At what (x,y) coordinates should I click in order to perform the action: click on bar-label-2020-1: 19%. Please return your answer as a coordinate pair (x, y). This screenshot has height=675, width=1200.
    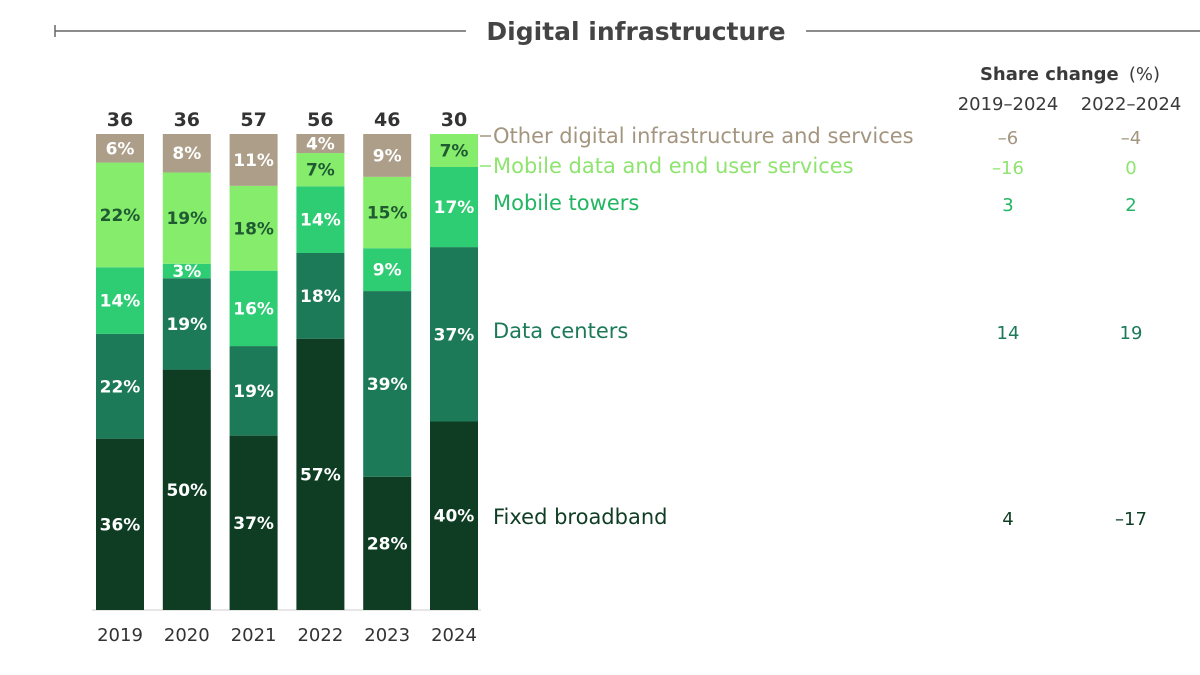
    Looking at the image, I should click on (186, 325).